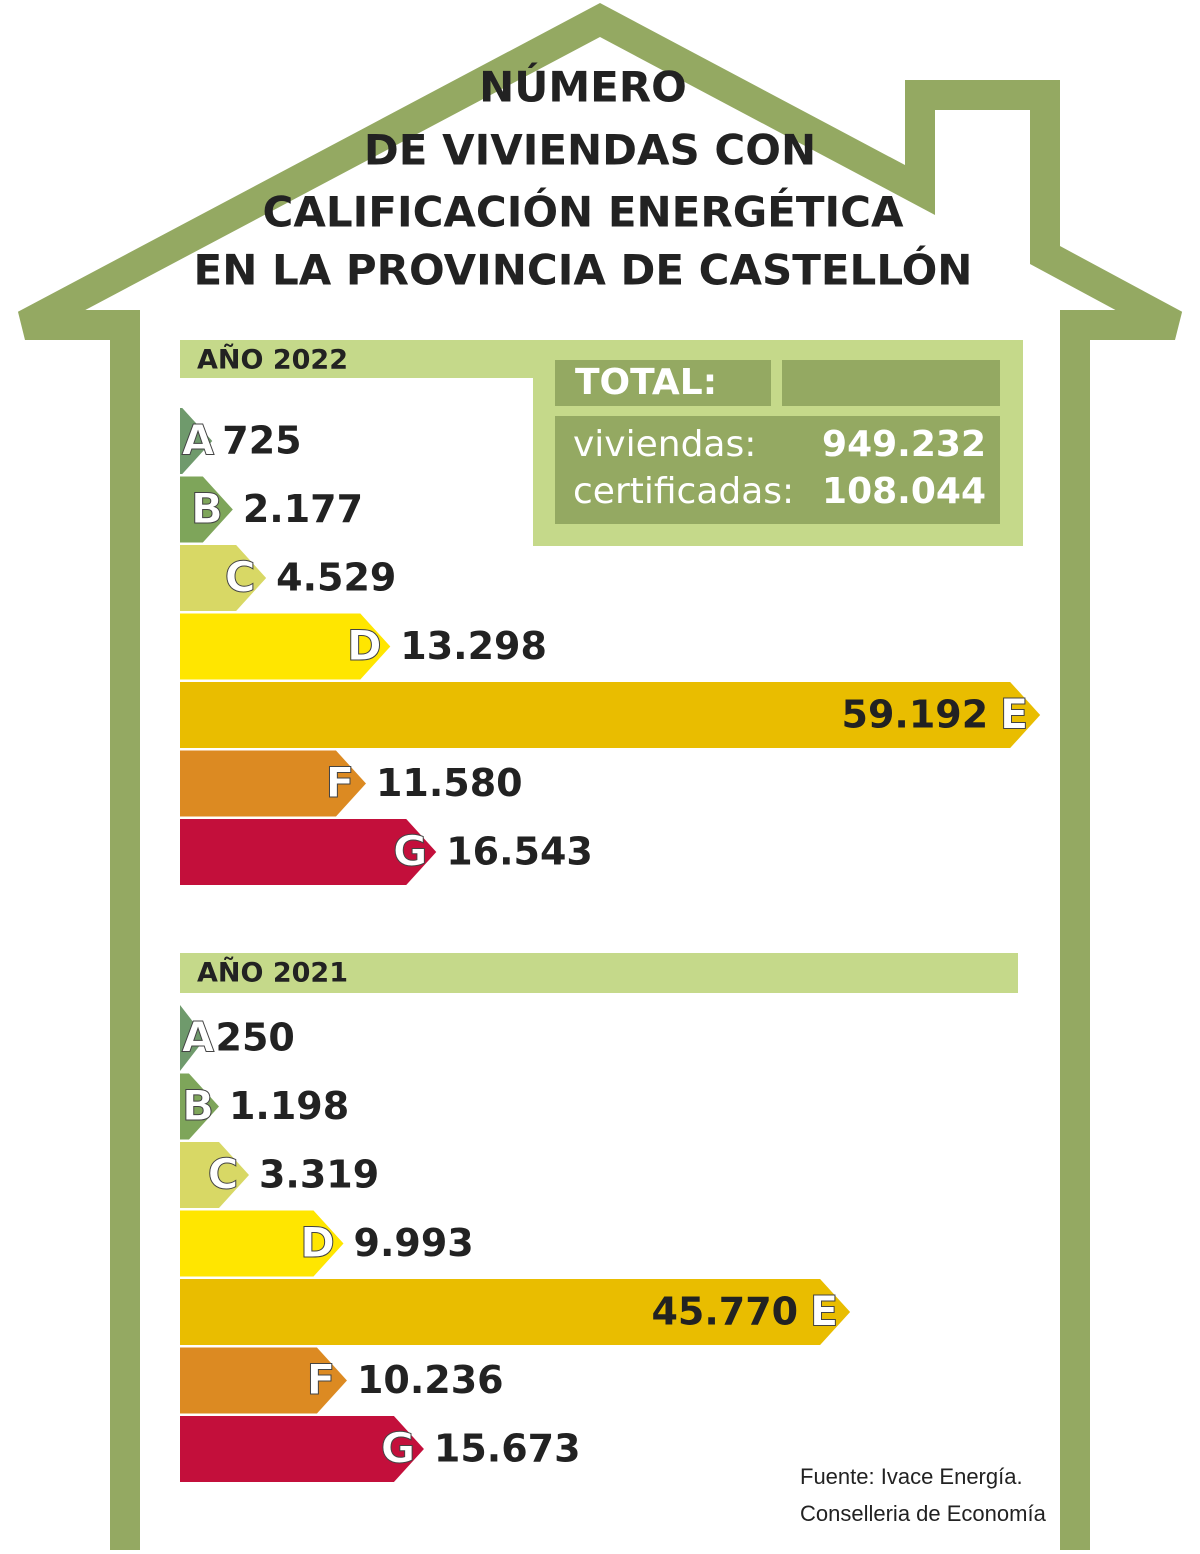  What do you see at coordinates (915, 715) in the screenshot?
I see `value-label: 59.192` at bounding box center [915, 715].